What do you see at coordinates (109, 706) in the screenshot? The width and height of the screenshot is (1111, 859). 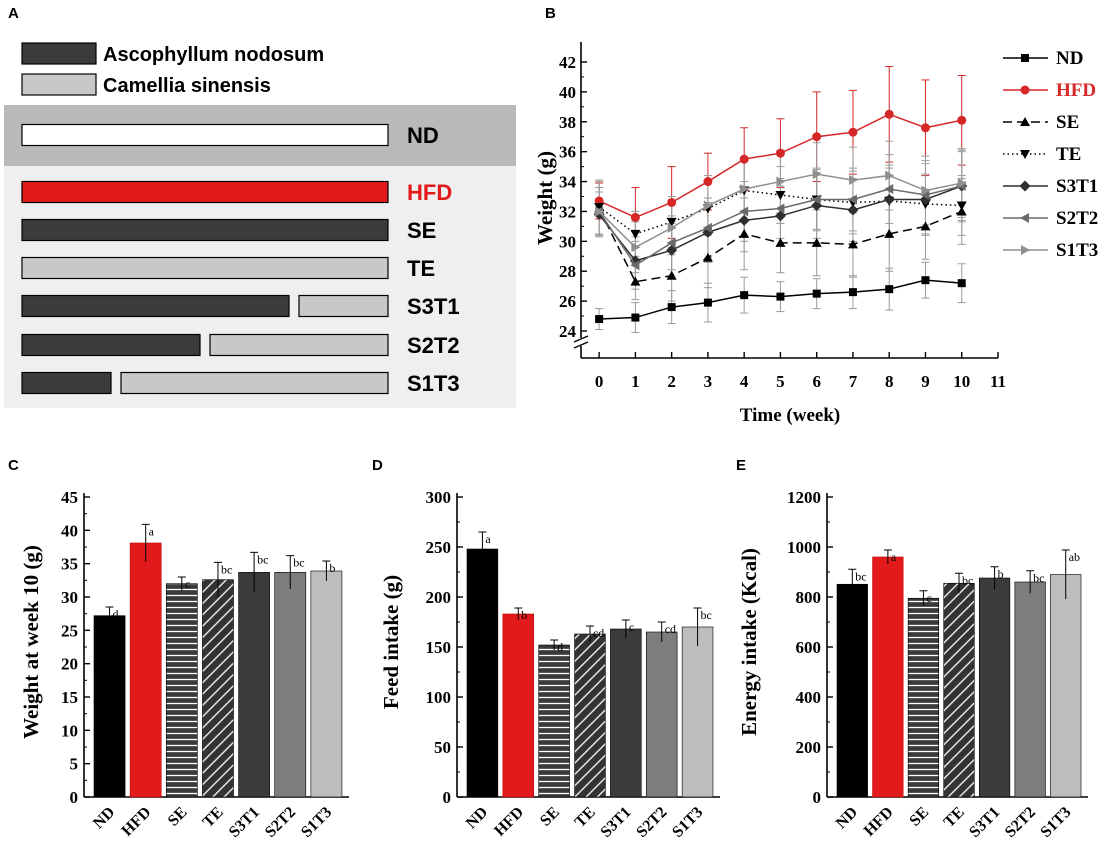 I see `c-bar-nd` at bounding box center [109, 706].